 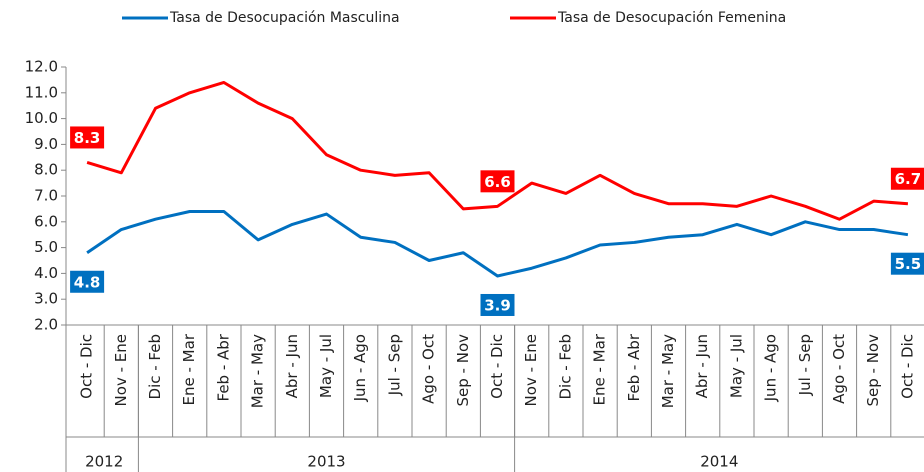 I want to click on y-tick-label: 7.0, so click(x=46, y=196).